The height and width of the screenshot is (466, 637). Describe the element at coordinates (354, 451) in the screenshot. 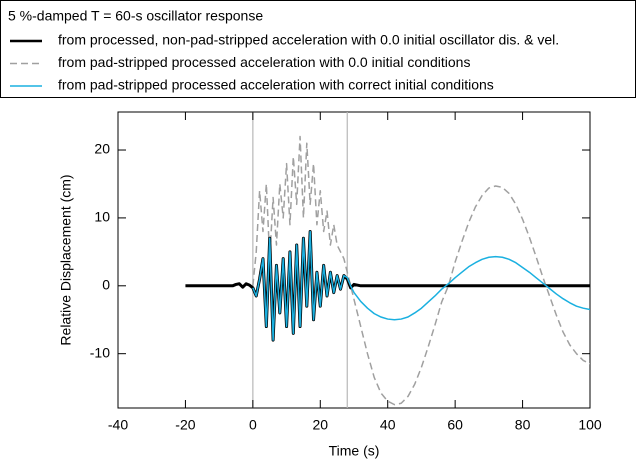

I see `x-axis-label: Time (s)` at that location.